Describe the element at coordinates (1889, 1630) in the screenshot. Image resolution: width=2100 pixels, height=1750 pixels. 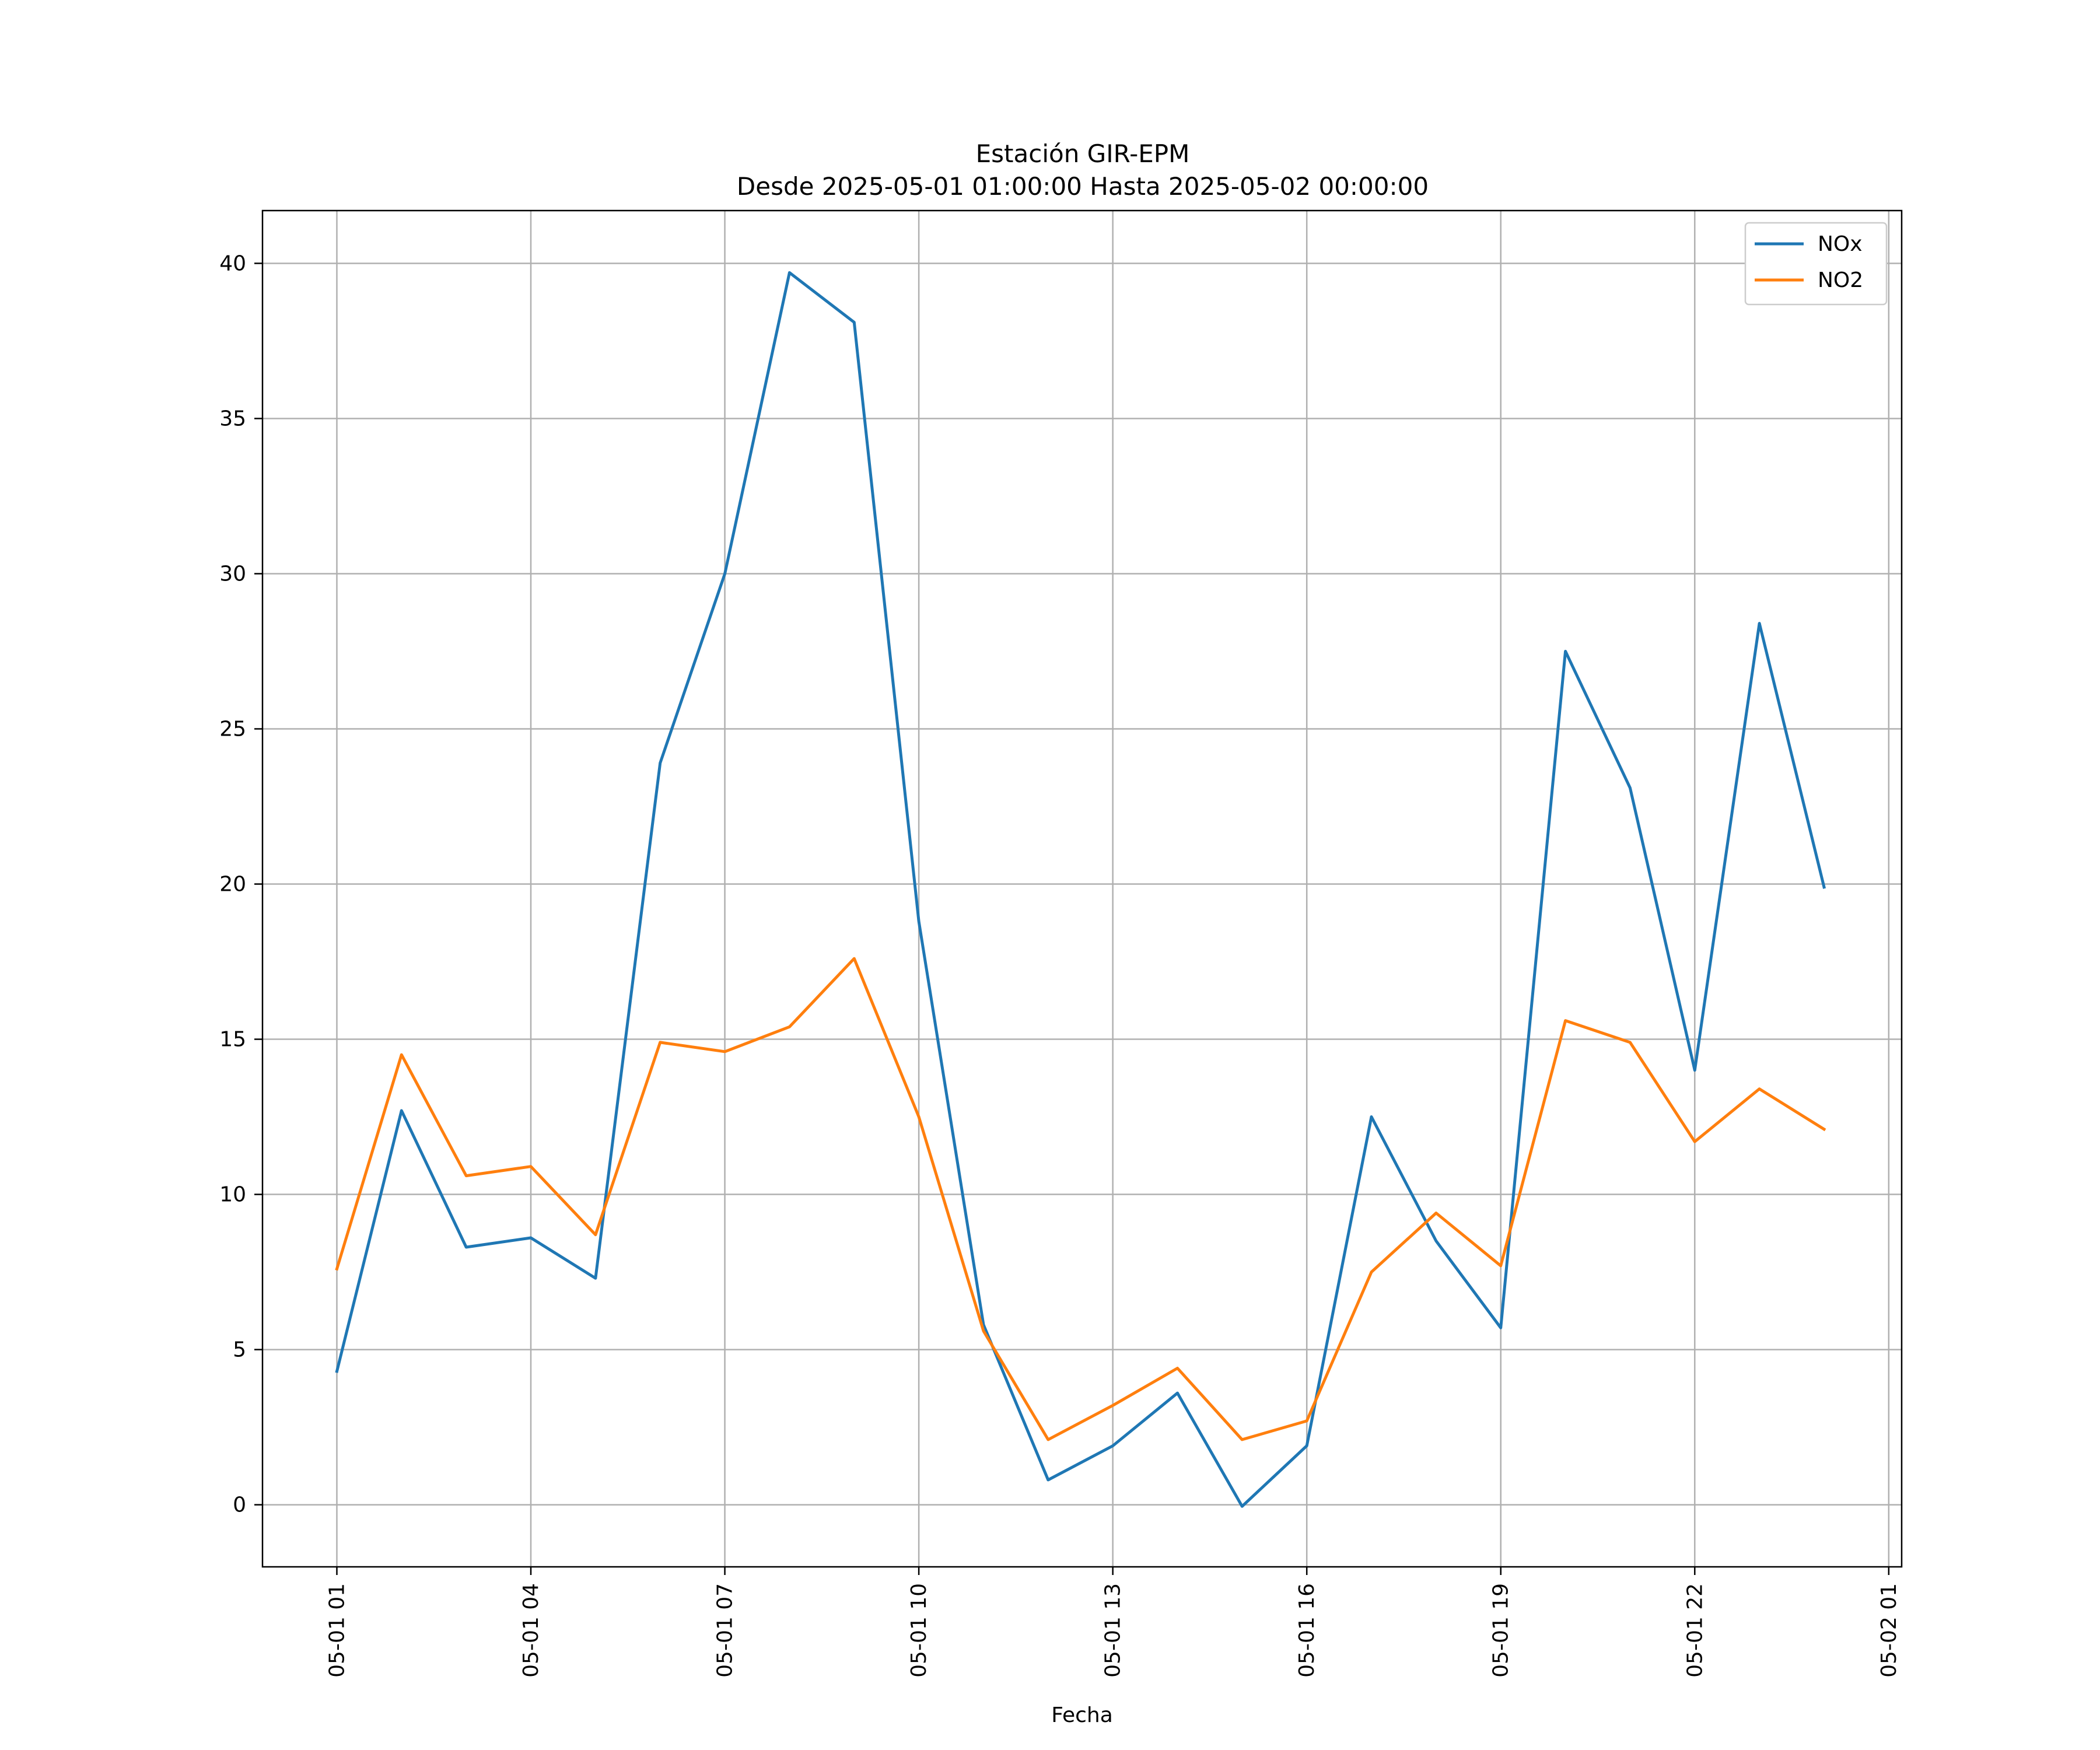
I see `x-tick-label: 05-02 01` at that location.